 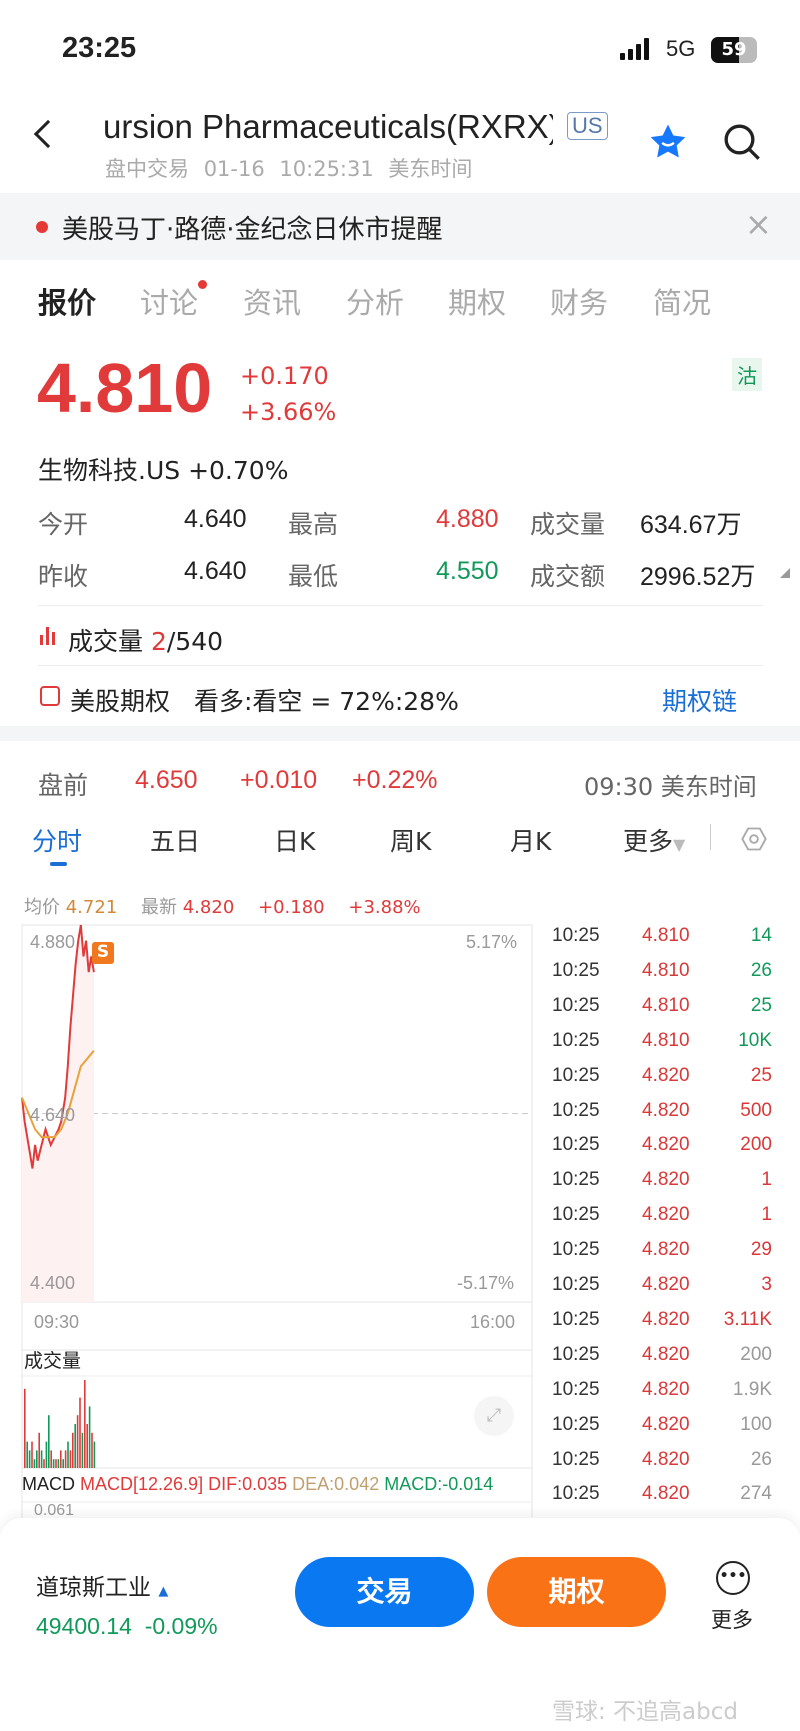 What do you see at coordinates (530, 840) in the screenshot?
I see `chart-tab-monthly: 月K` at bounding box center [530, 840].